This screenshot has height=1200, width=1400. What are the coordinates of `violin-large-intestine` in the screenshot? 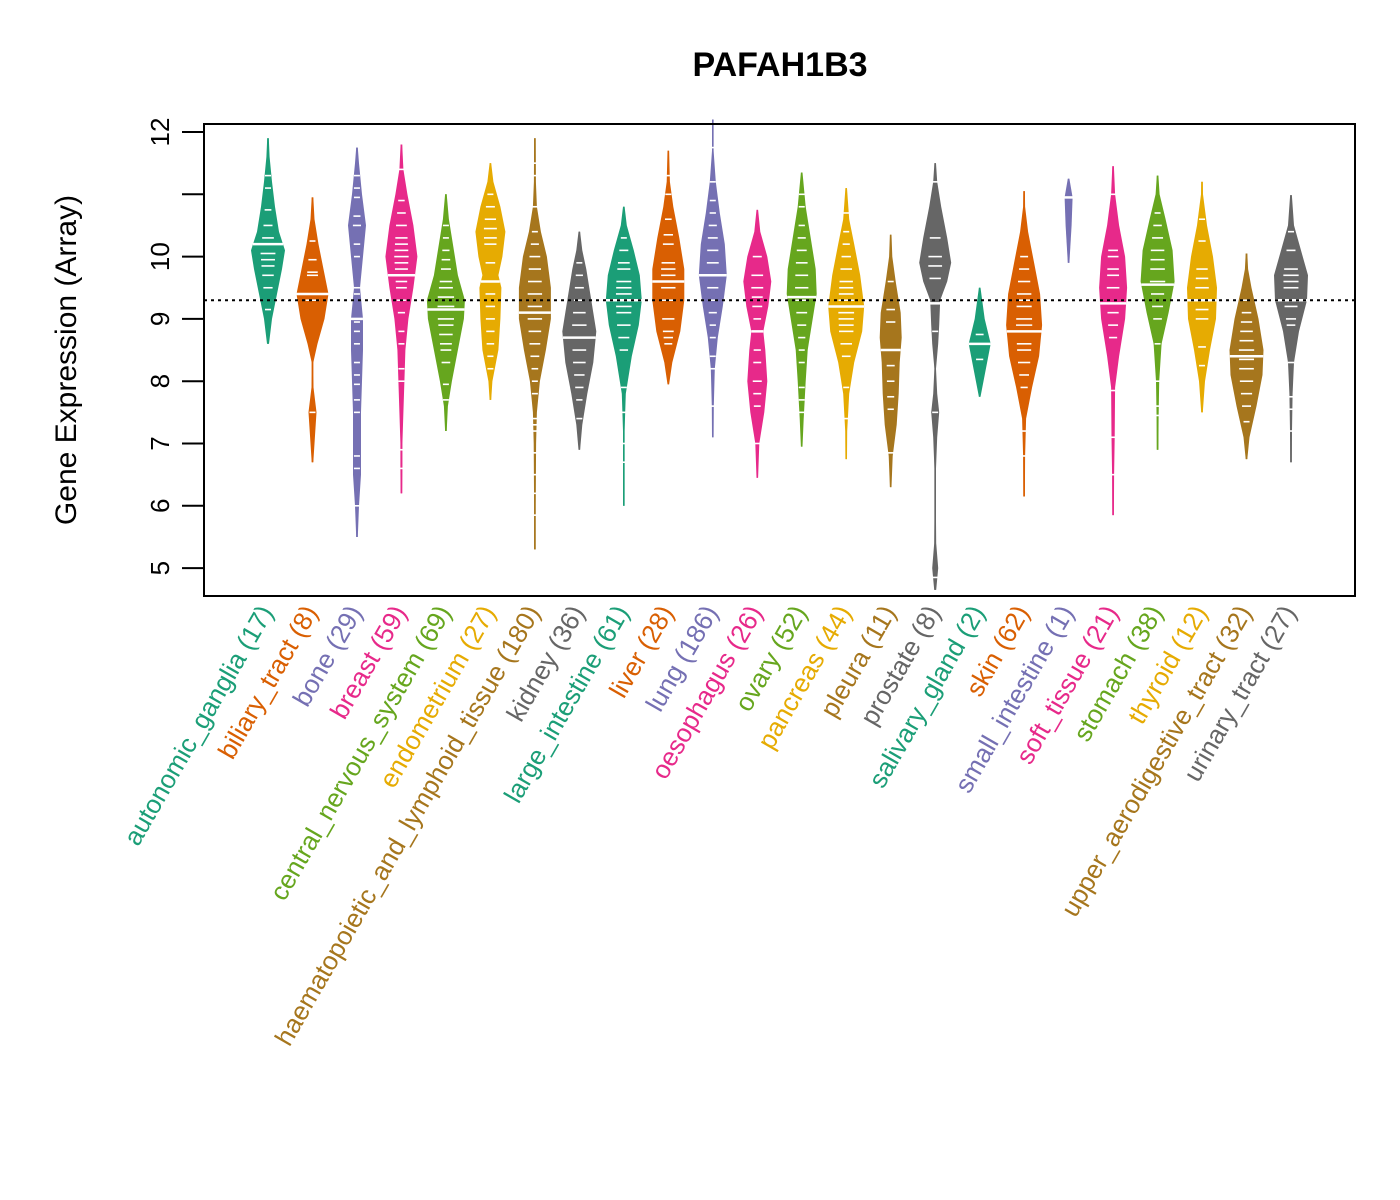 It's located at (623, 356).